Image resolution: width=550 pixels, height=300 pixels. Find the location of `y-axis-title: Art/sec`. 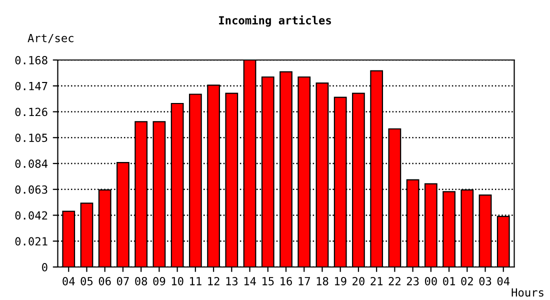

y-axis-title: Art/sec is located at coordinates (51, 39).